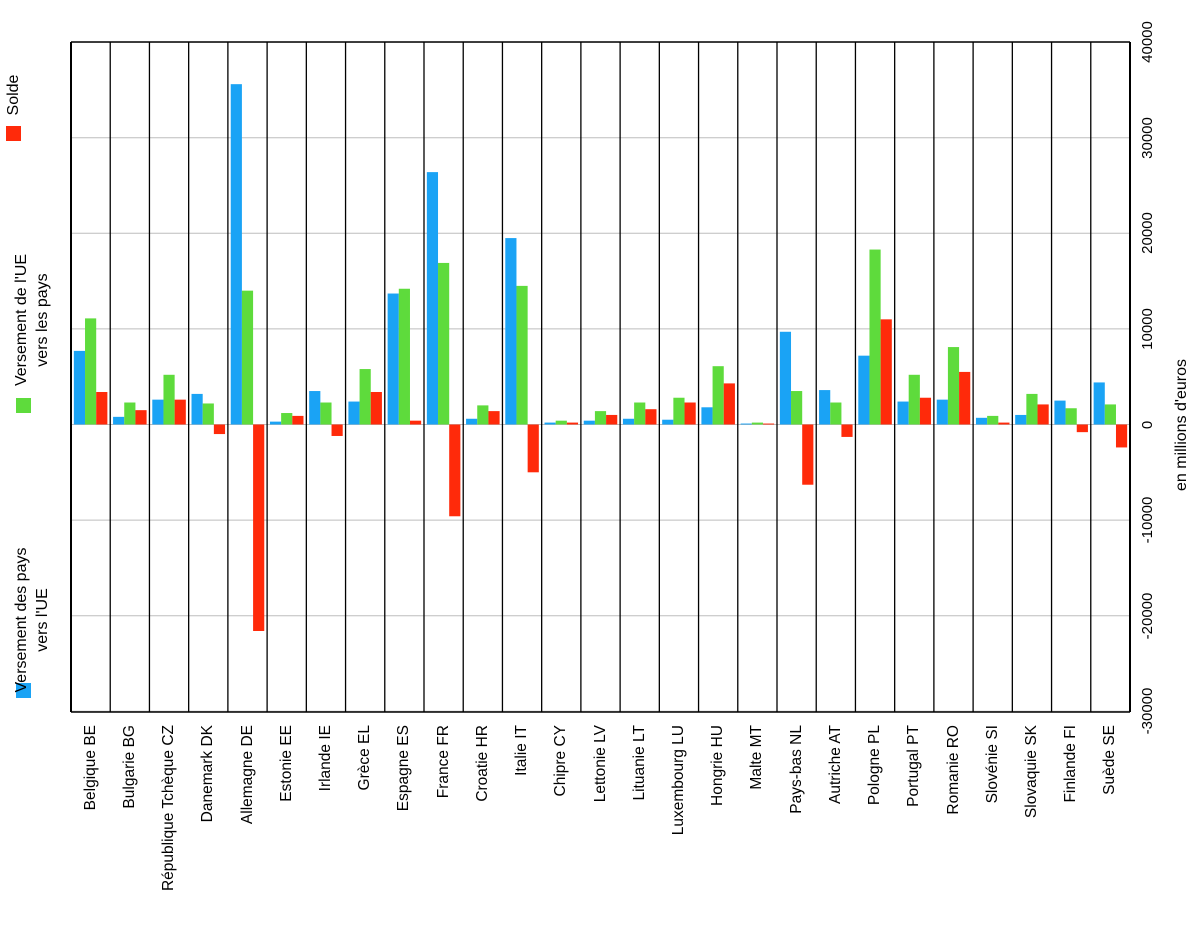 This screenshot has height=949, width=1200. Describe the element at coordinates (1147, 329) in the screenshot. I see `y-tick-label: 10000` at that location.